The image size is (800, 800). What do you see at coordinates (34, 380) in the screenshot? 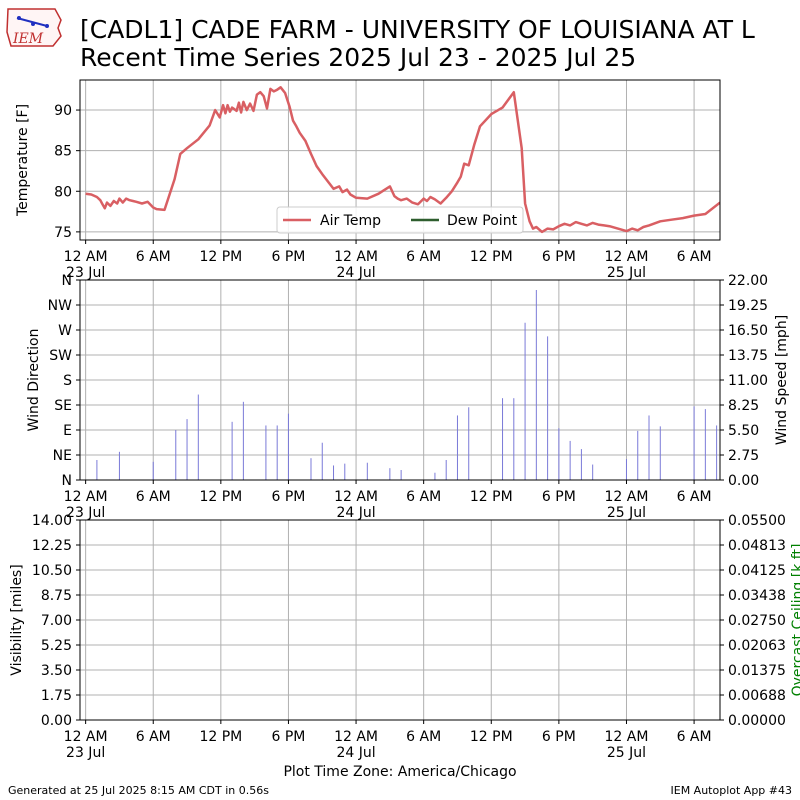
I see `wind-direction-axis-label: Wind Direction` at bounding box center [34, 380].